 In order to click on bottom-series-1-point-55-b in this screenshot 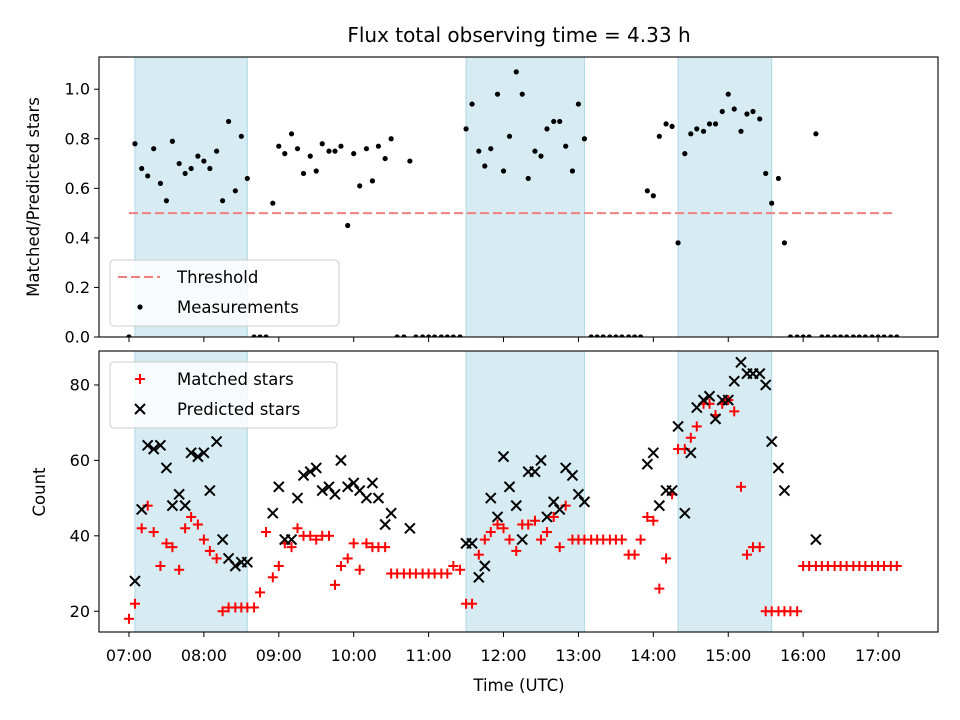, I will do `click(559, 509)`.